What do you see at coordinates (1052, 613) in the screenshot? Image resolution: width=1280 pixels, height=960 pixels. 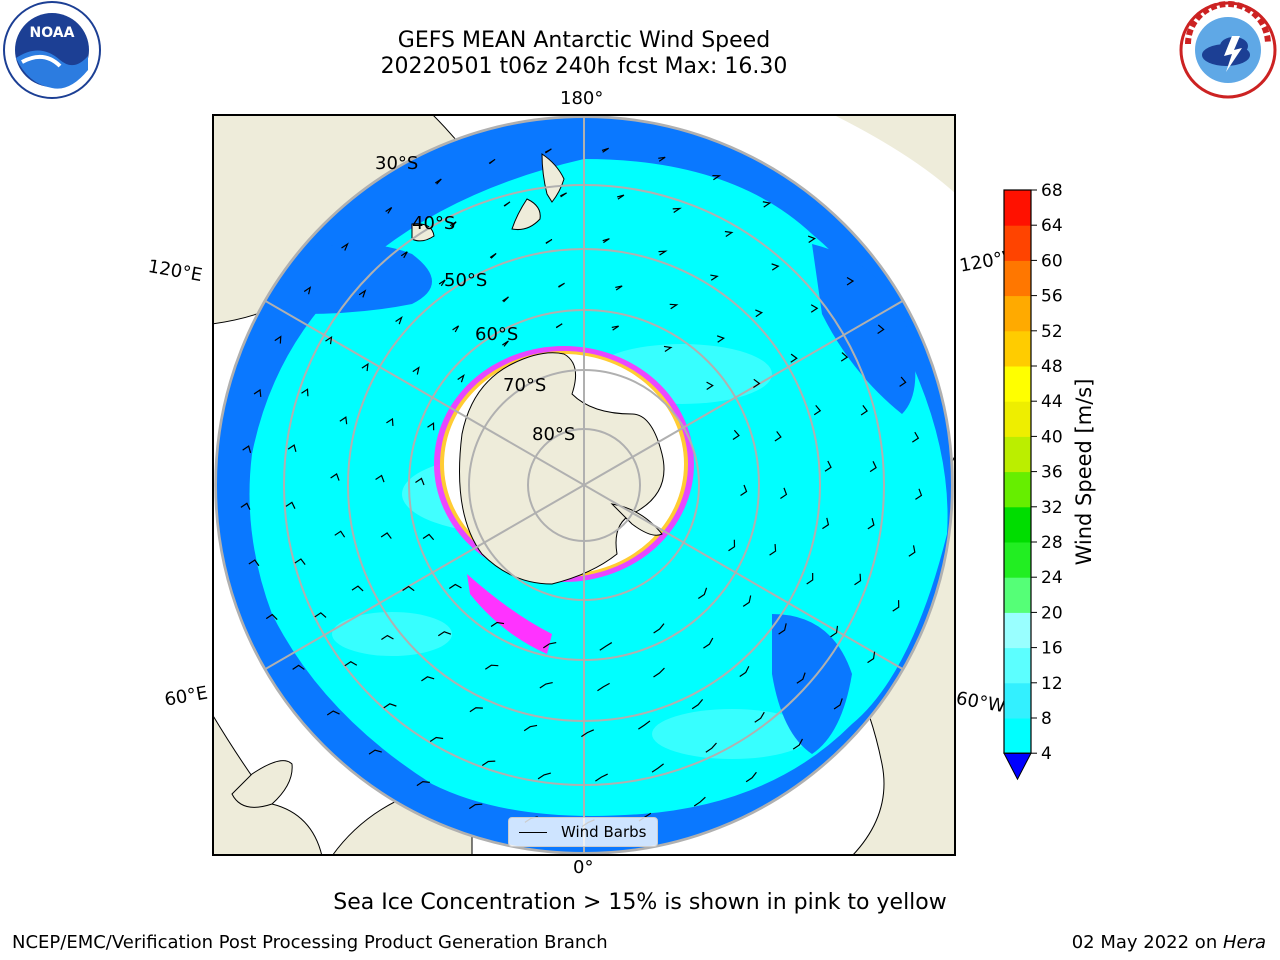 I see `colorbar-tick-label: 20` at bounding box center [1052, 613].